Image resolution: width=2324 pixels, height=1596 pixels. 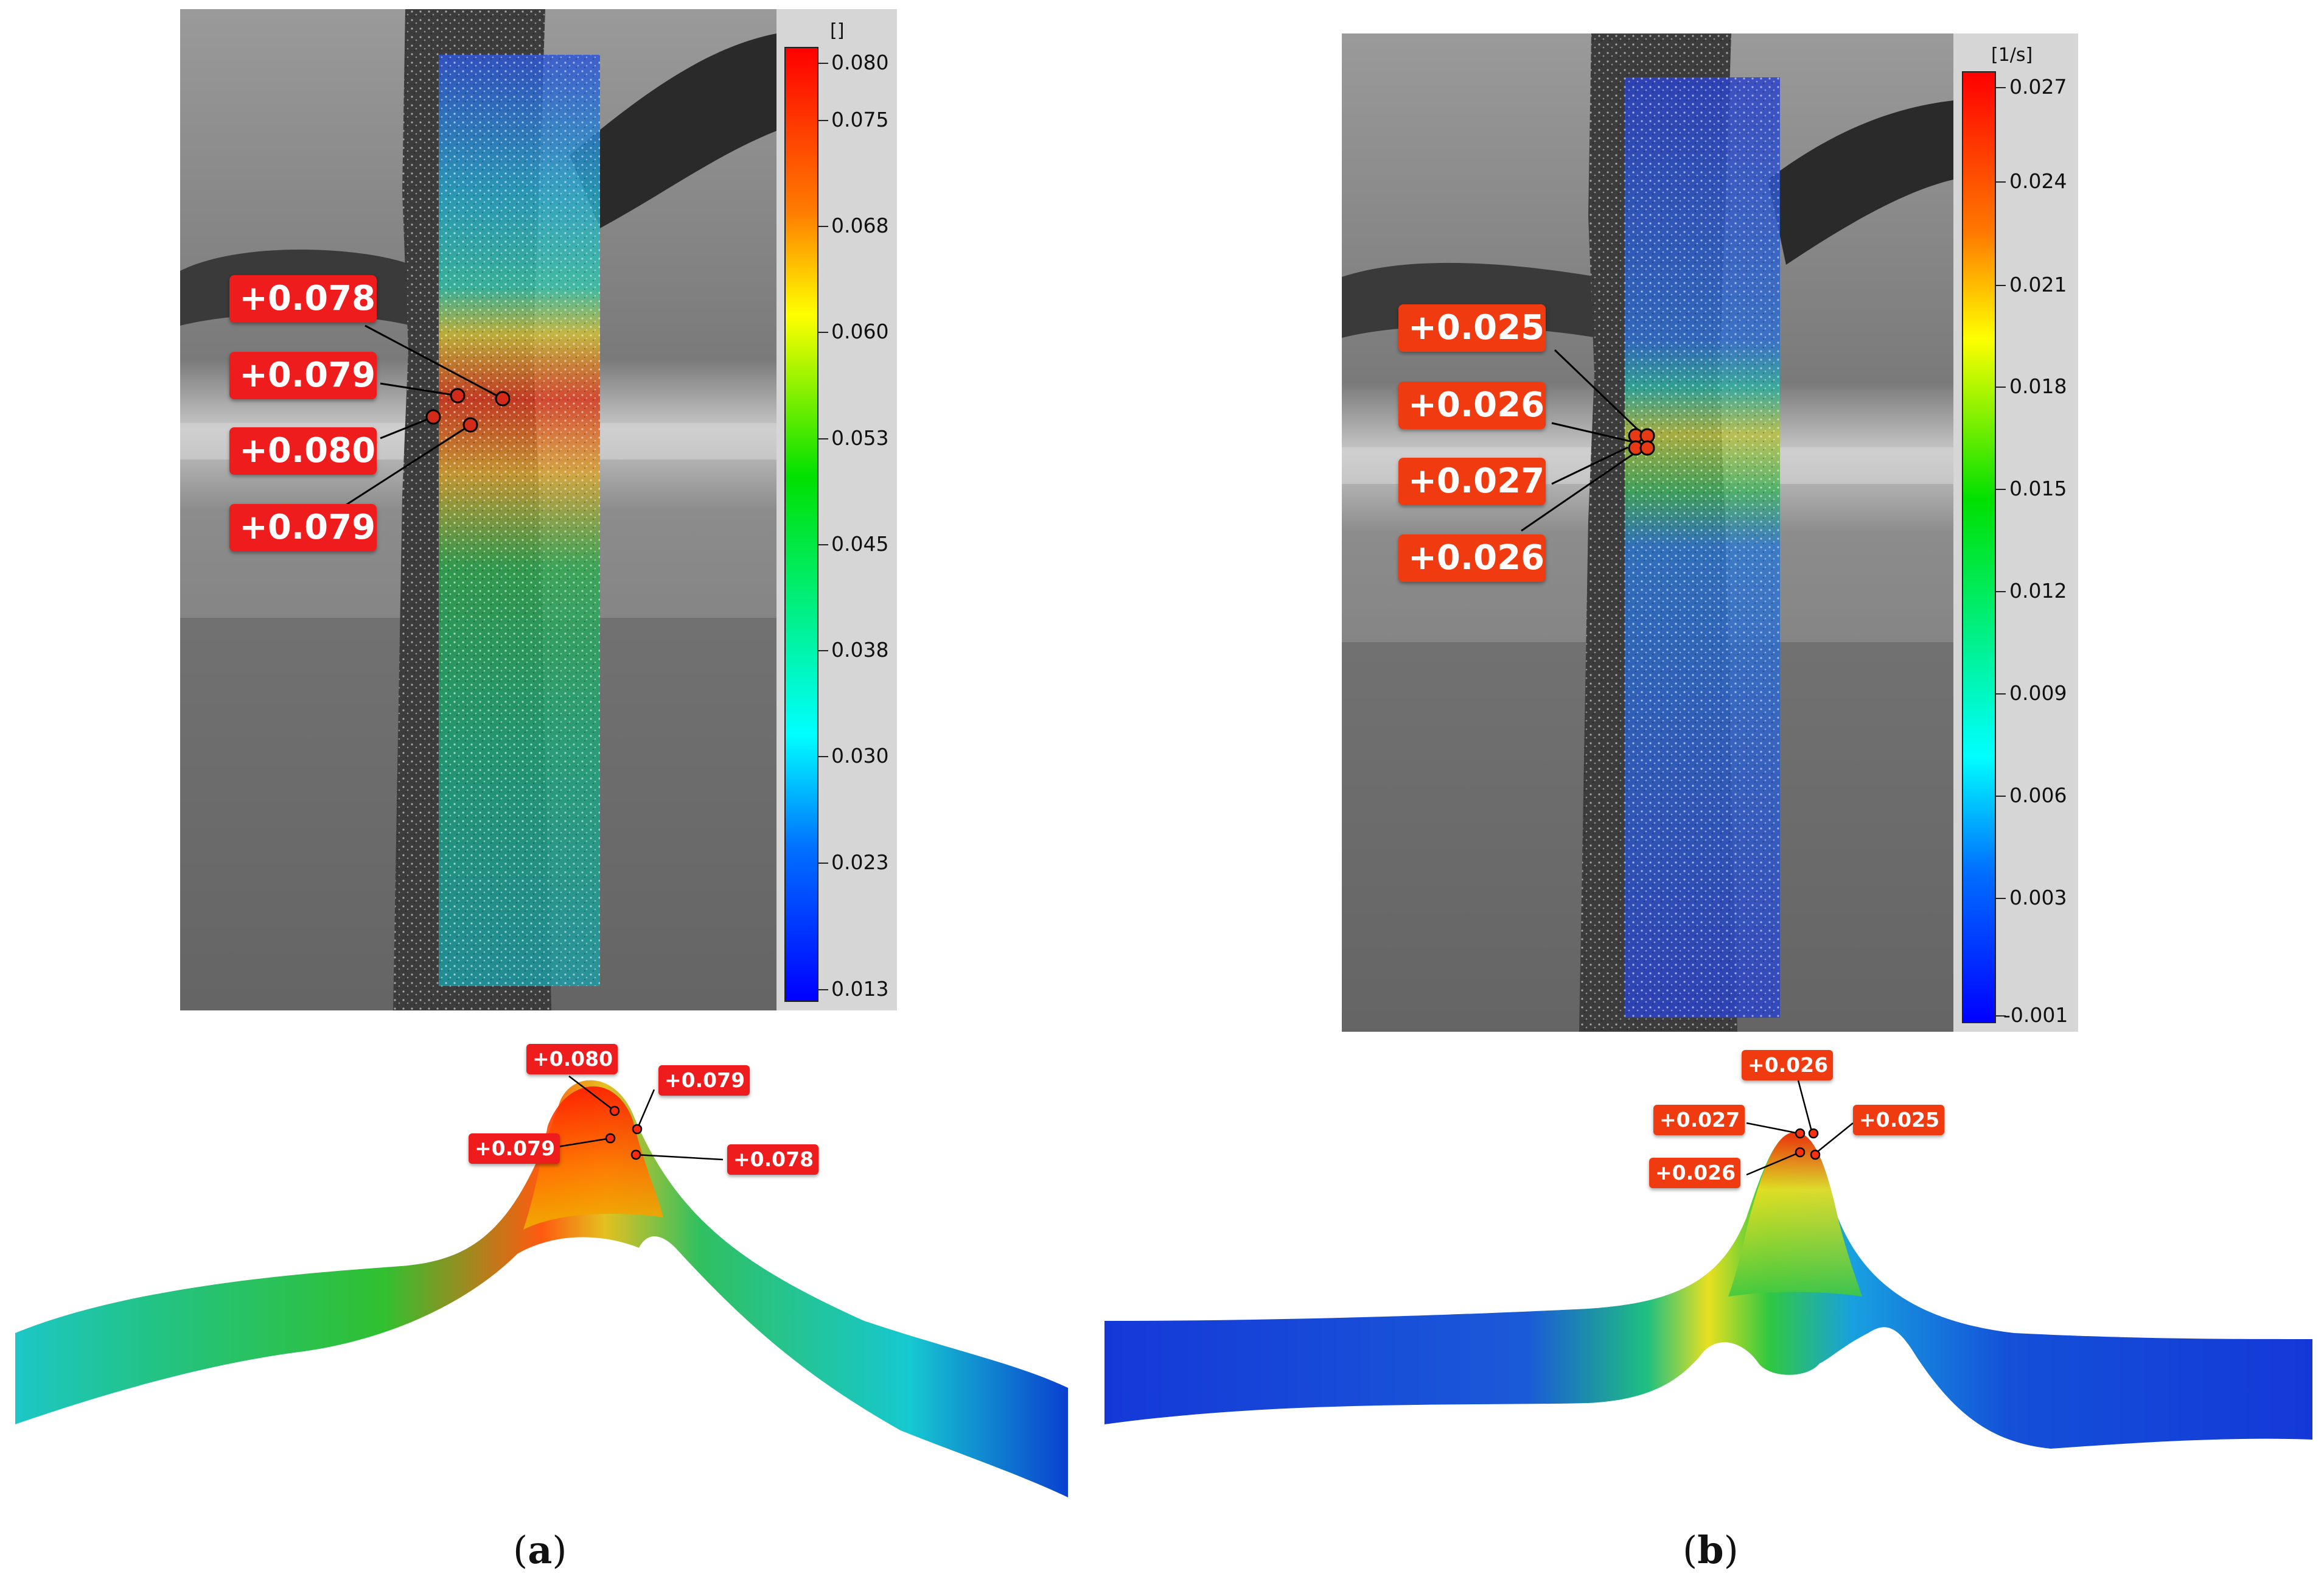 I want to click on photo-callout-a-1: +0.079, so click(x=303, y=375).